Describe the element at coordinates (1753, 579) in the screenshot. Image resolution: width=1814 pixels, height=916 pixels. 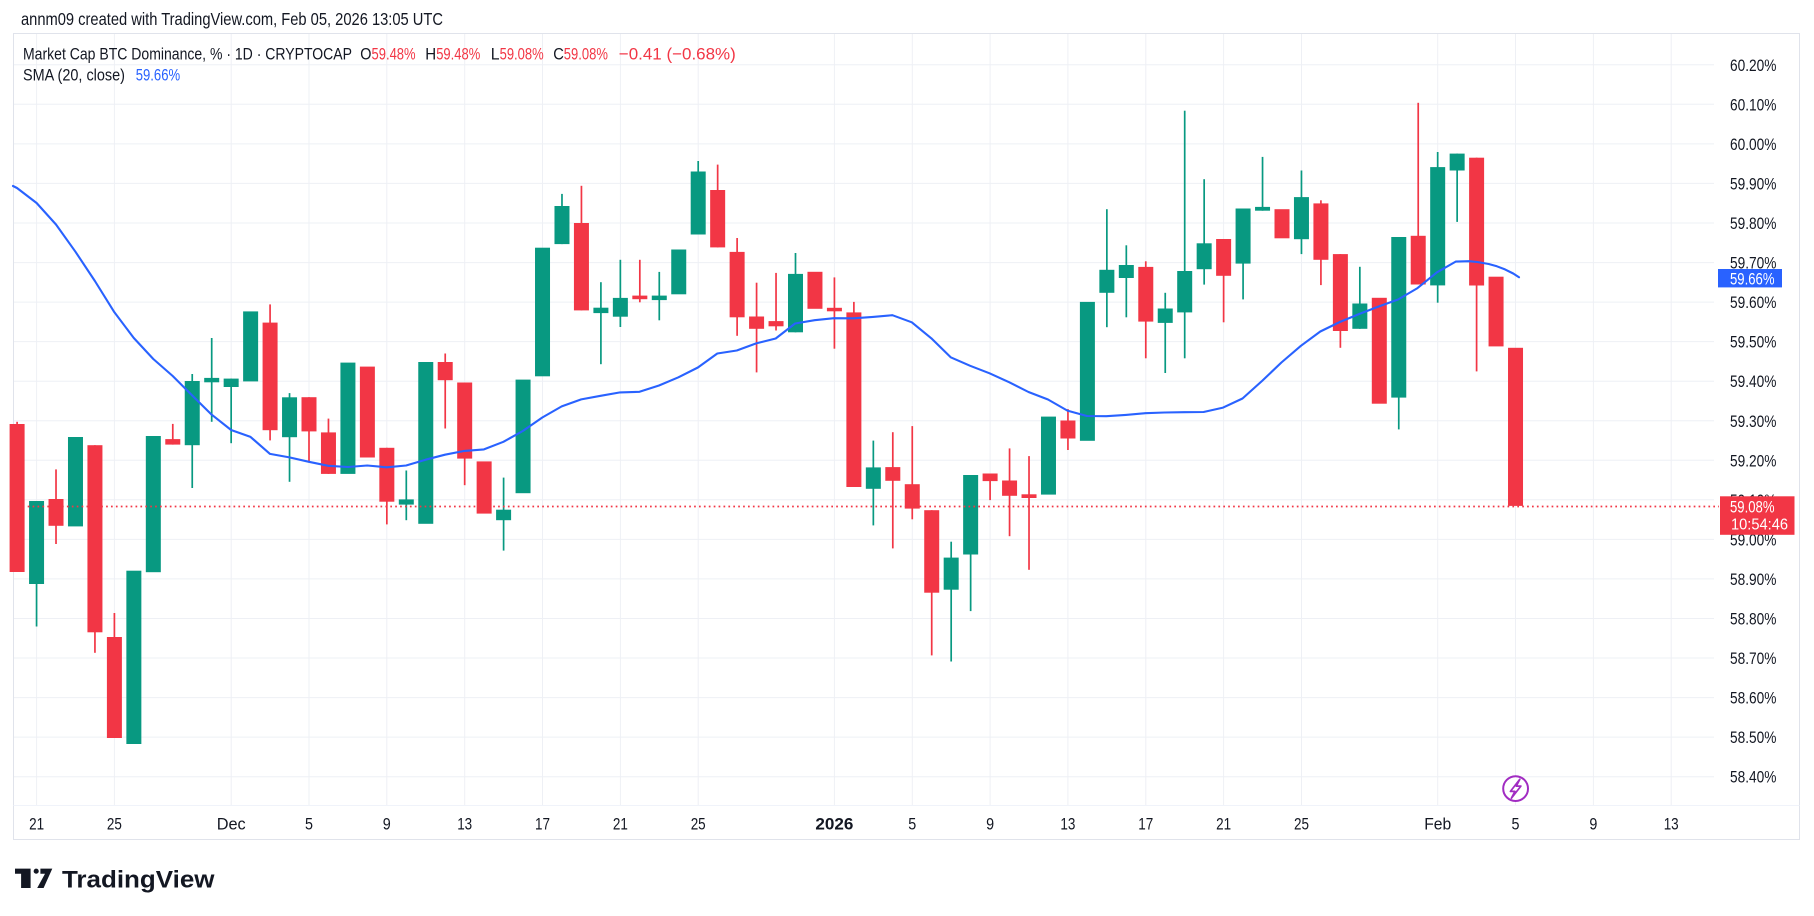
I see `svg-text: 58.90%` at that location.